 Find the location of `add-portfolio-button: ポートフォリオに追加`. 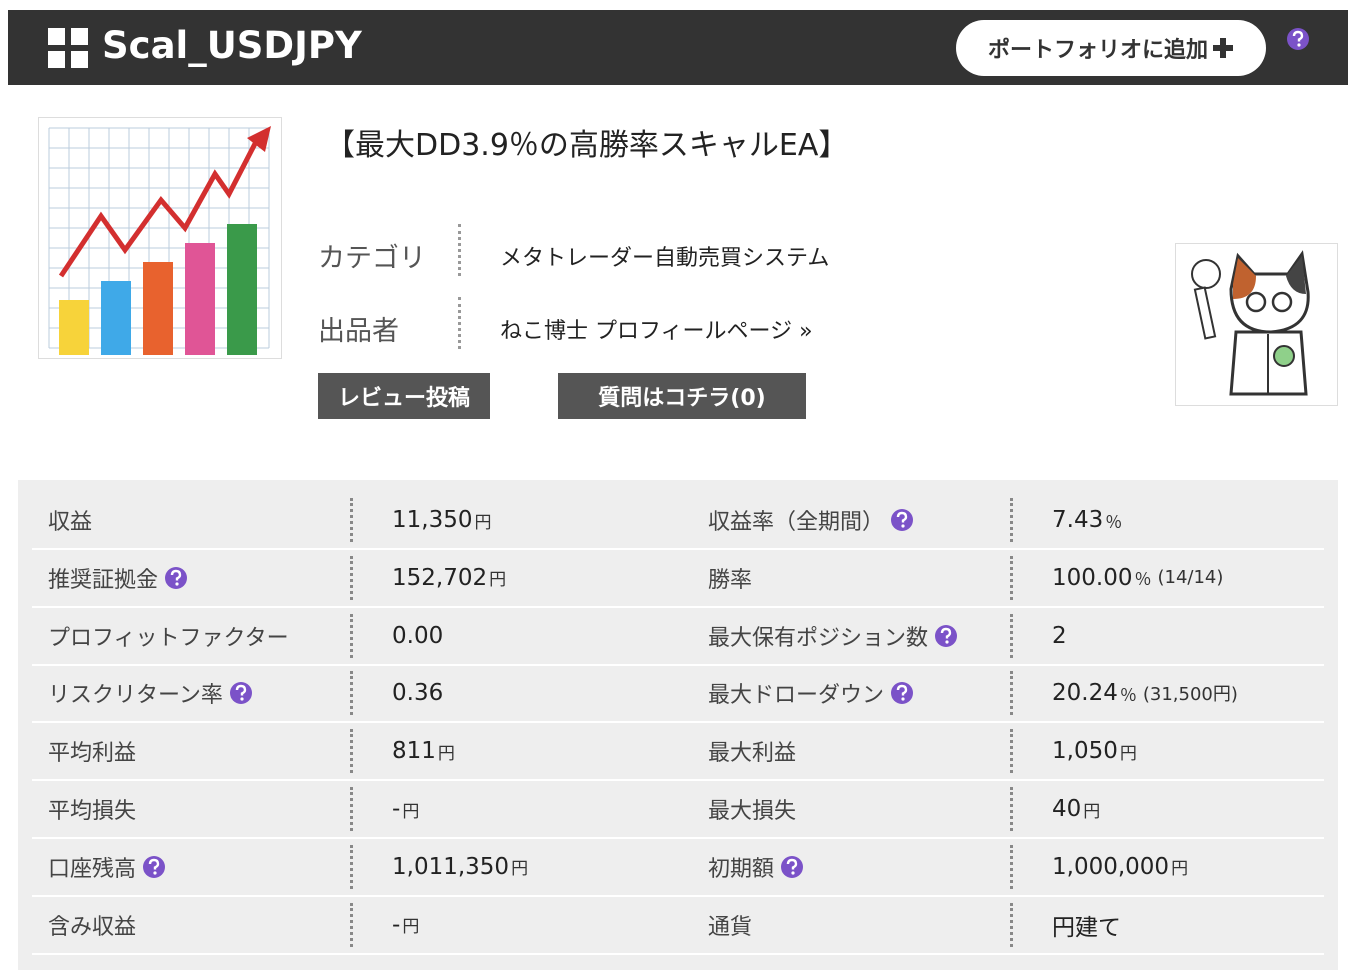

add-portfolio-button: ポートフォリオに追加 is located at coordinates (1111, 48).